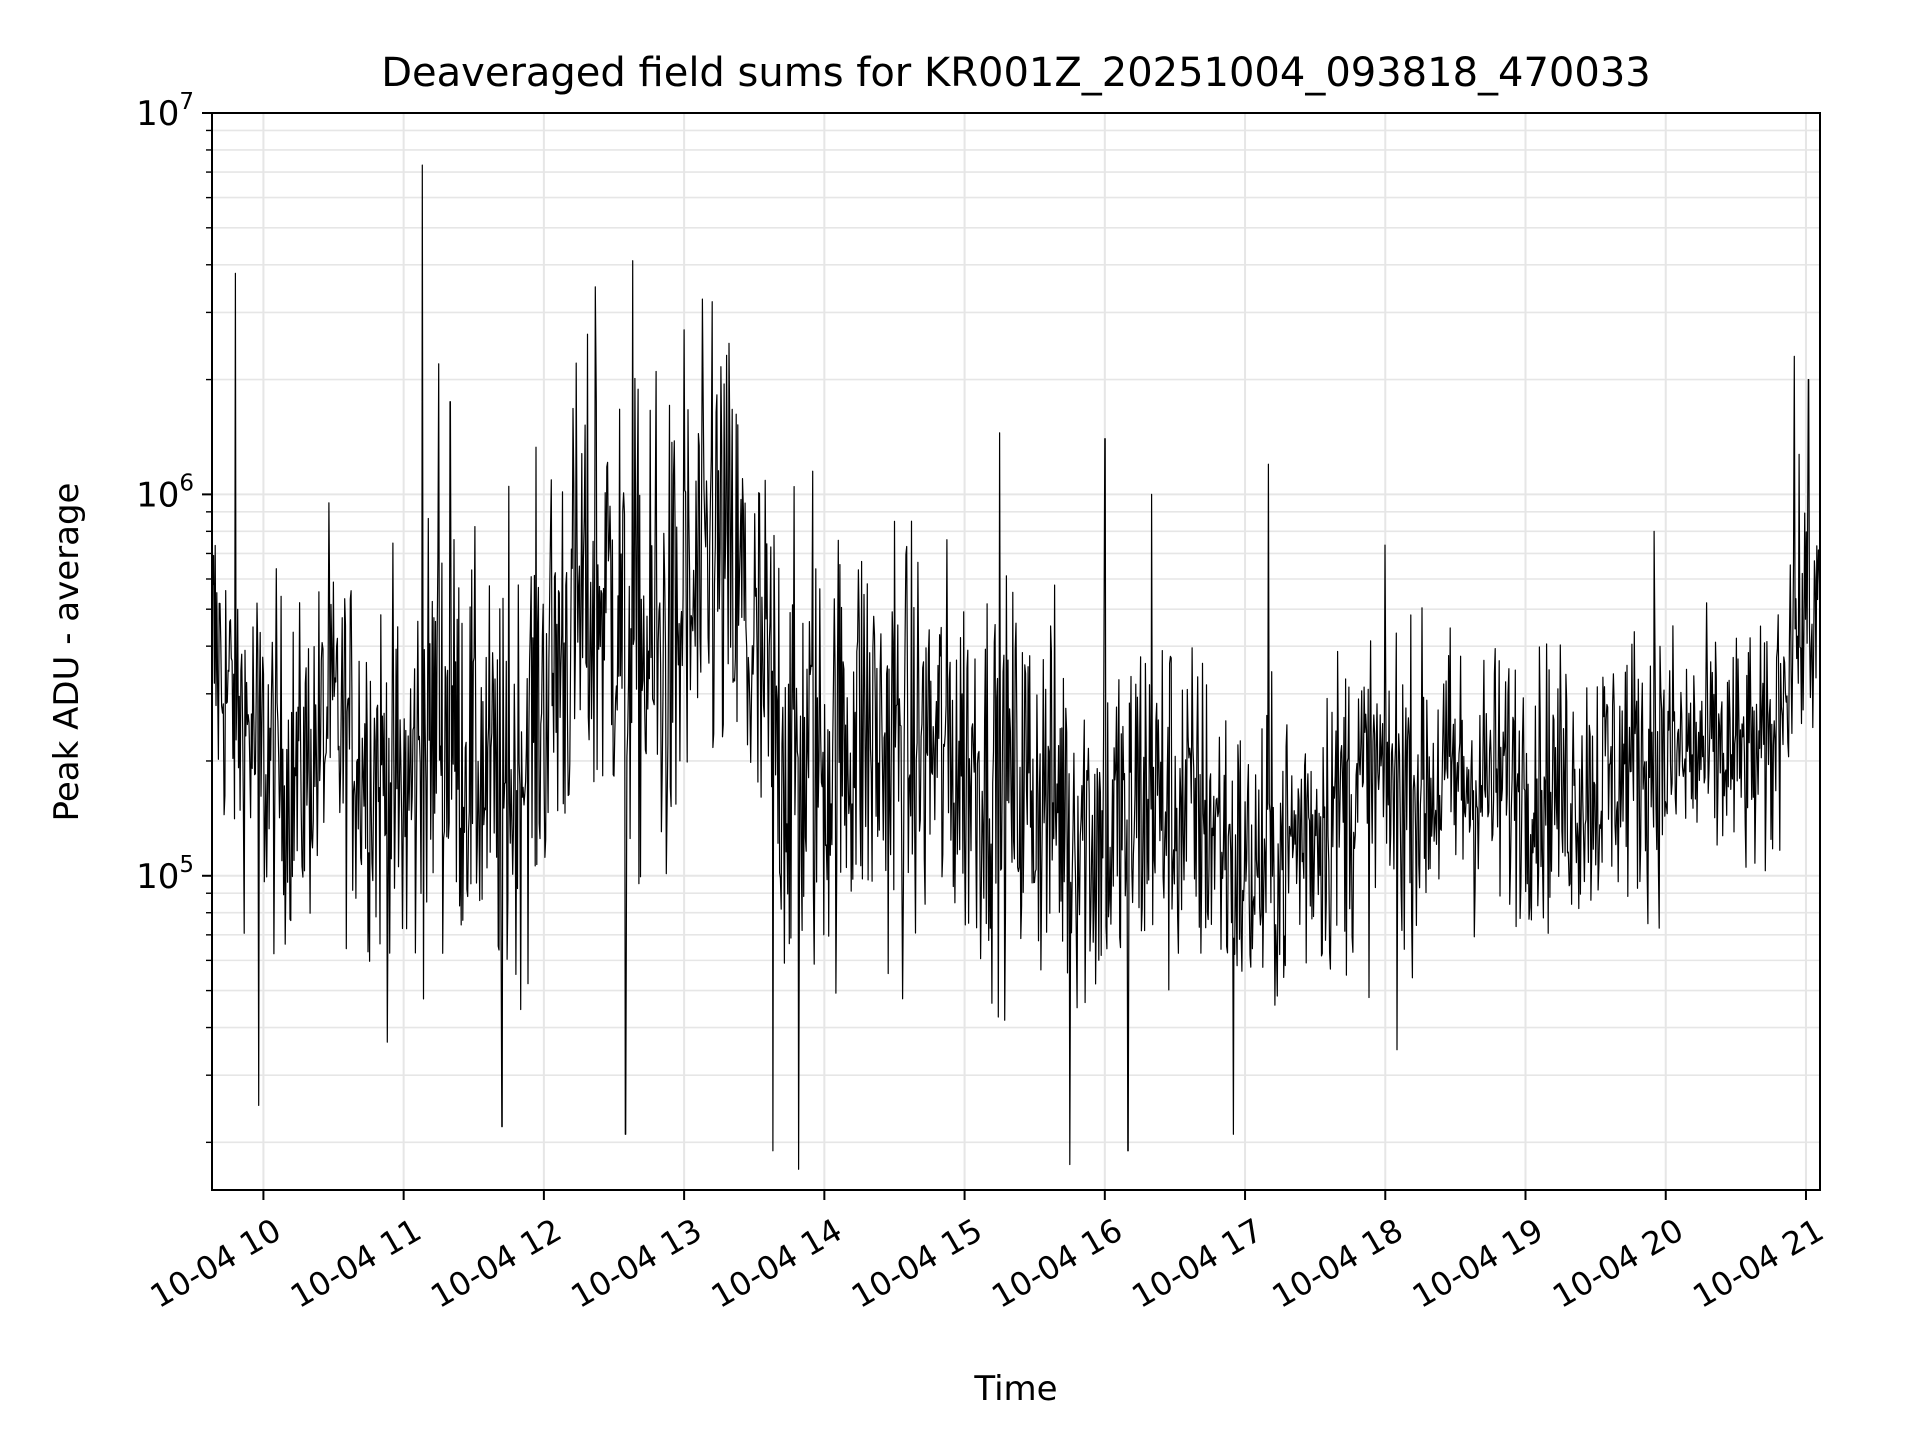  I want to click on y-axis-label: Peak ADU - average, so click(67, 652).